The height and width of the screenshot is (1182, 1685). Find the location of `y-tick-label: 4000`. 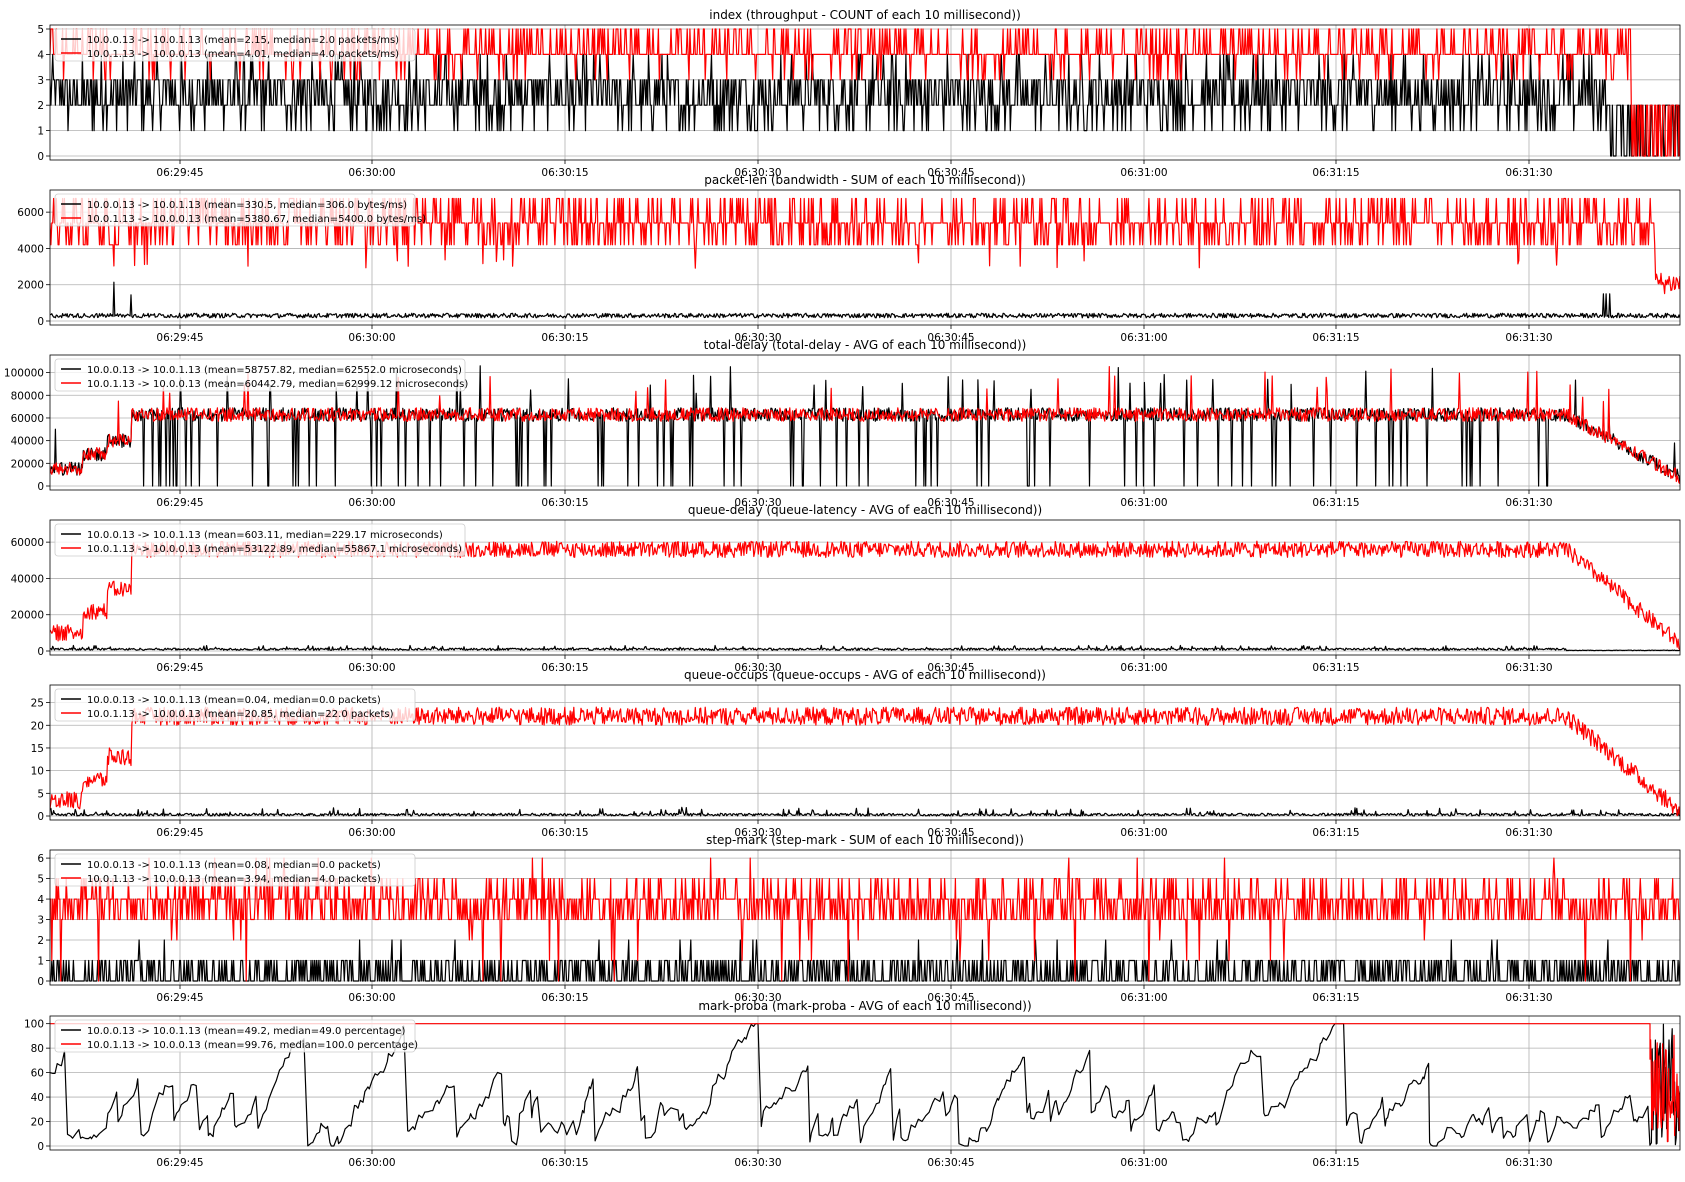

y-tick-label: 4000 is located at coordinates (30, 249).